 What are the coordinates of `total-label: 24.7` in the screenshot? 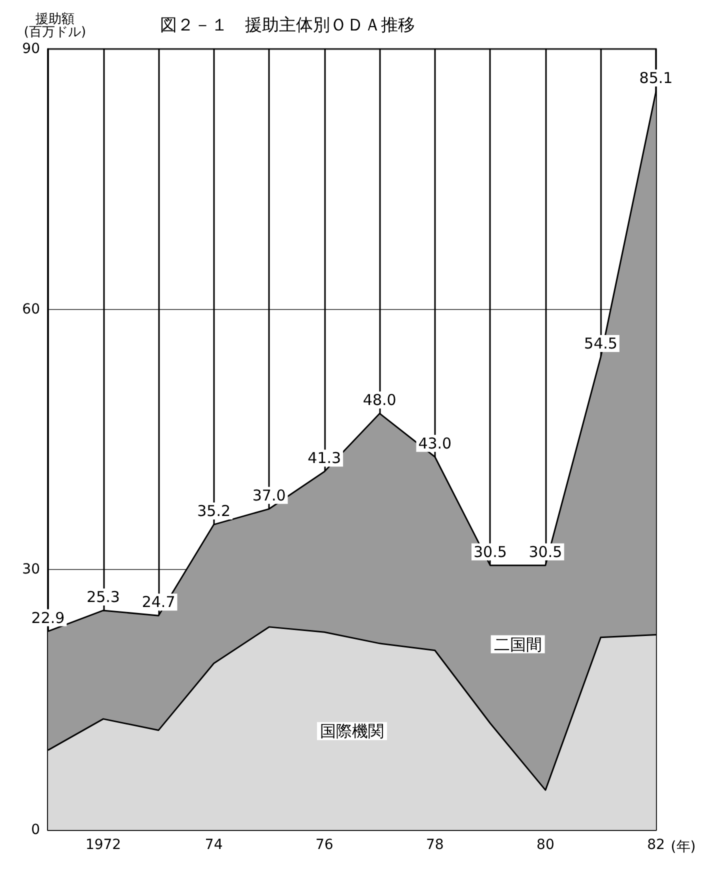 It's located at (159, 602).